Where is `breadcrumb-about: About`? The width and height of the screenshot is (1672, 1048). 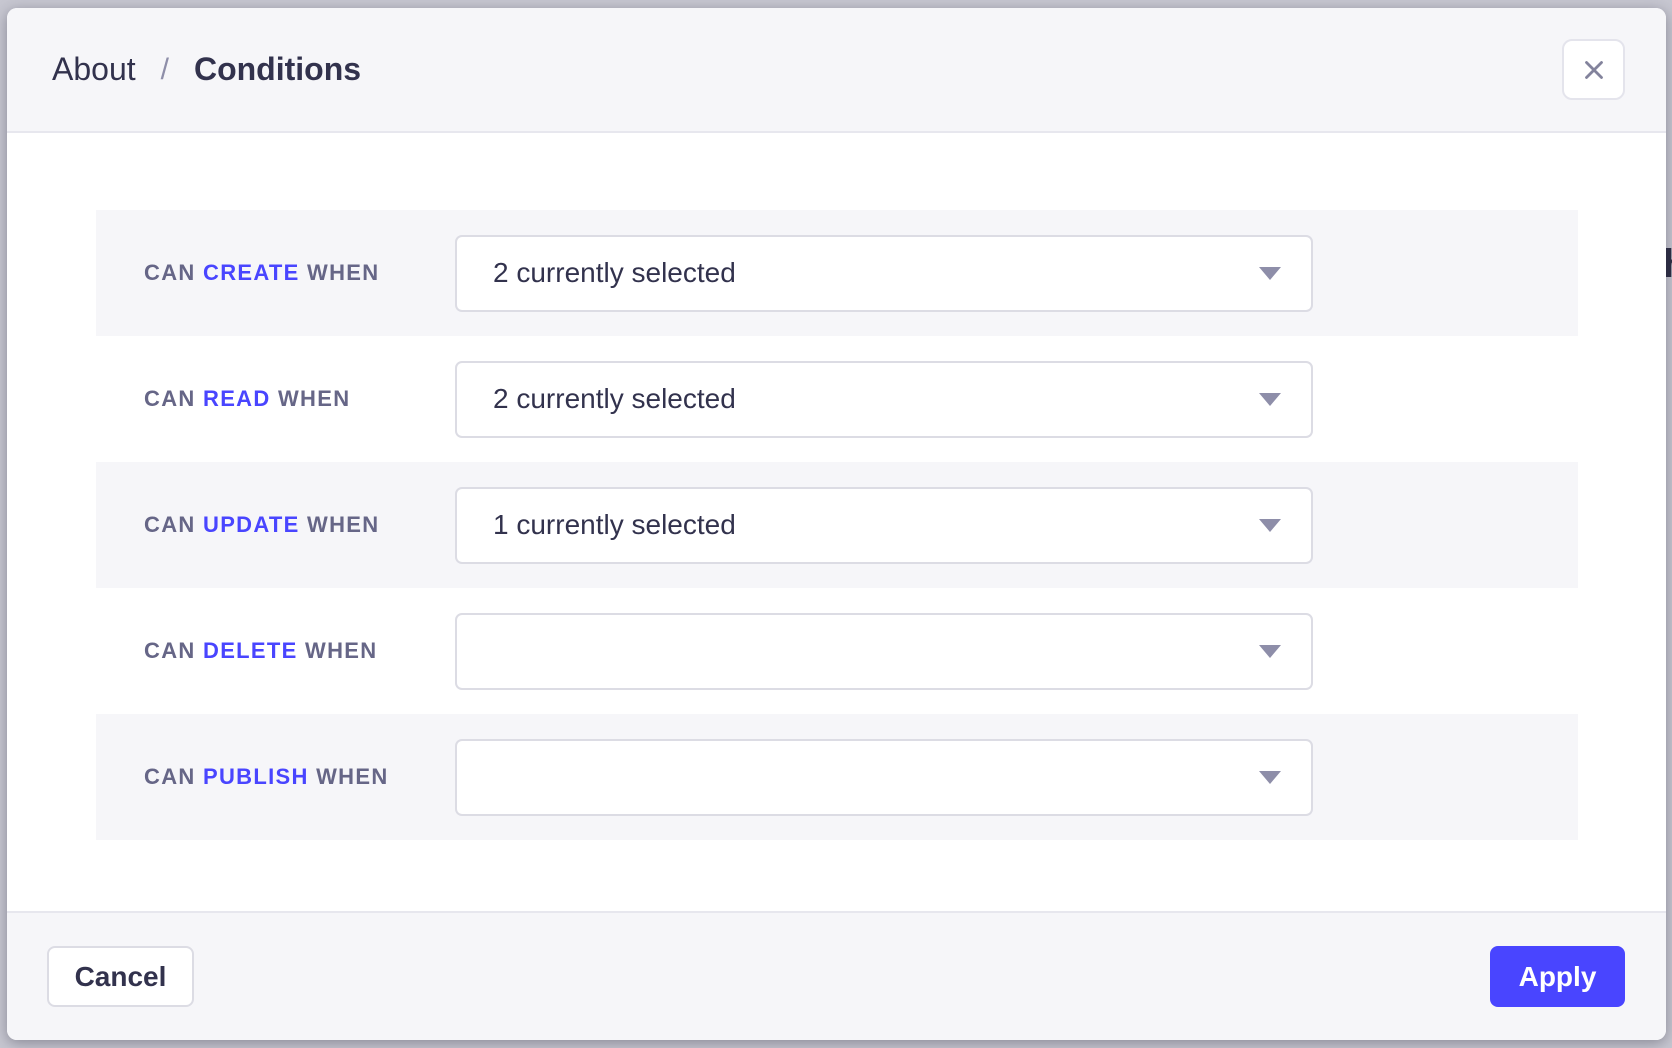
breadcrumb-about: About is located at coordinates (94, 69).